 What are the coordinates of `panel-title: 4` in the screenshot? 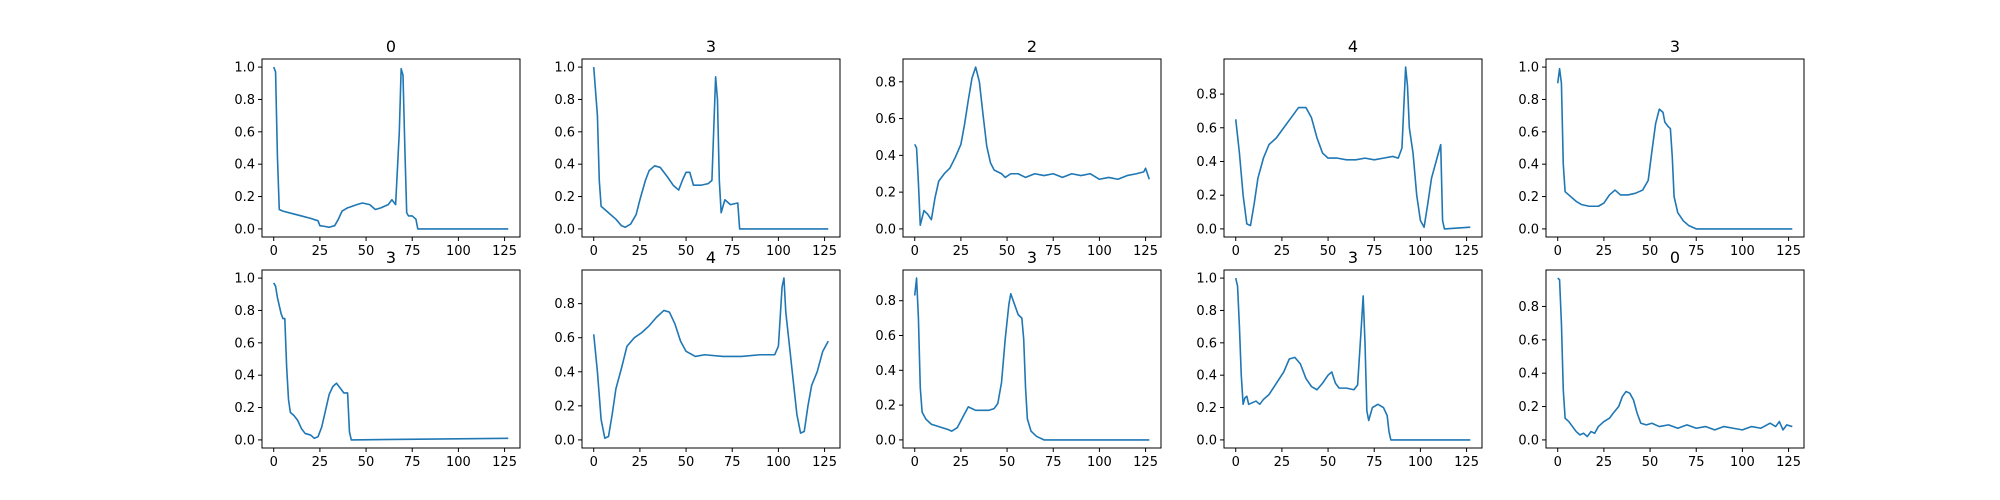 It's located at (1353, 46).